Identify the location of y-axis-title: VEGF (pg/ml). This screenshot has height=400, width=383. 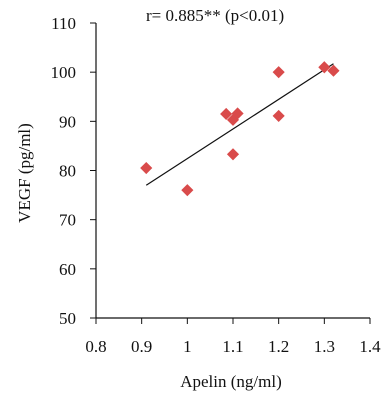
(24, 173).